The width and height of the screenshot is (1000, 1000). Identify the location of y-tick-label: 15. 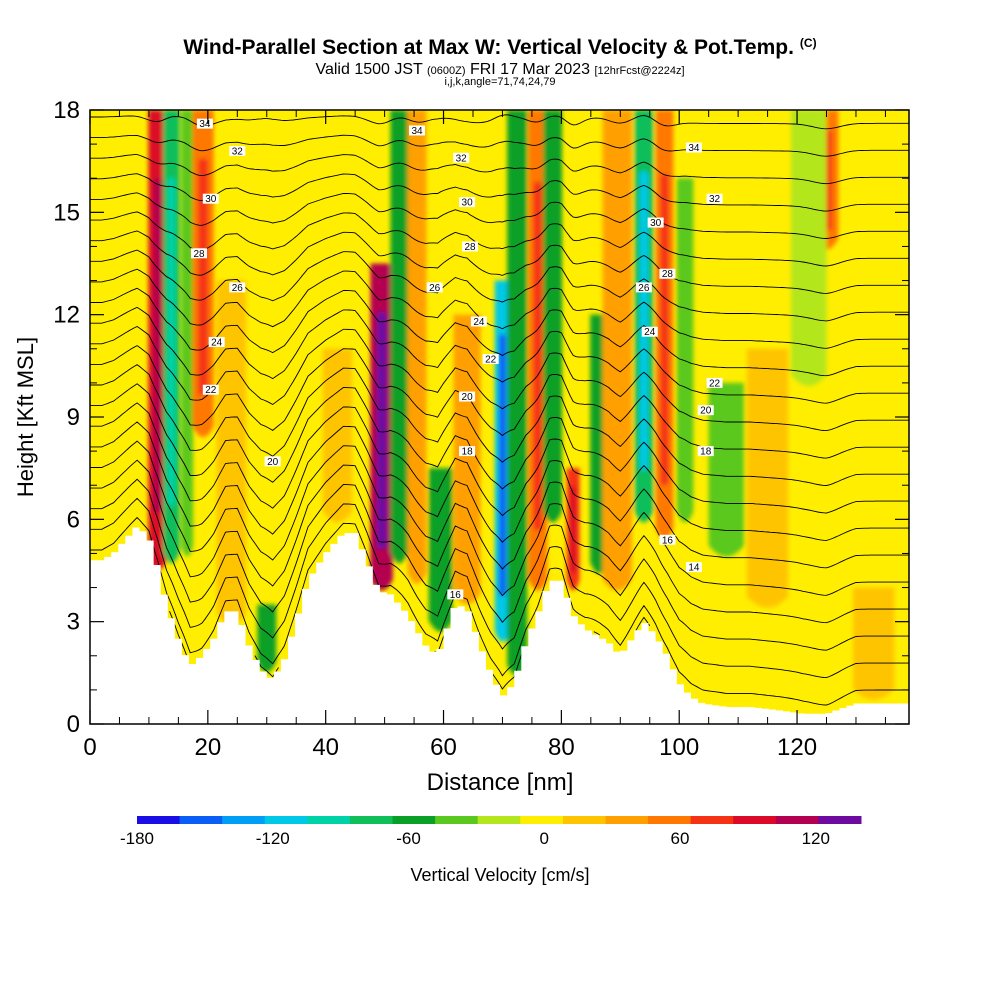
(66, 212).